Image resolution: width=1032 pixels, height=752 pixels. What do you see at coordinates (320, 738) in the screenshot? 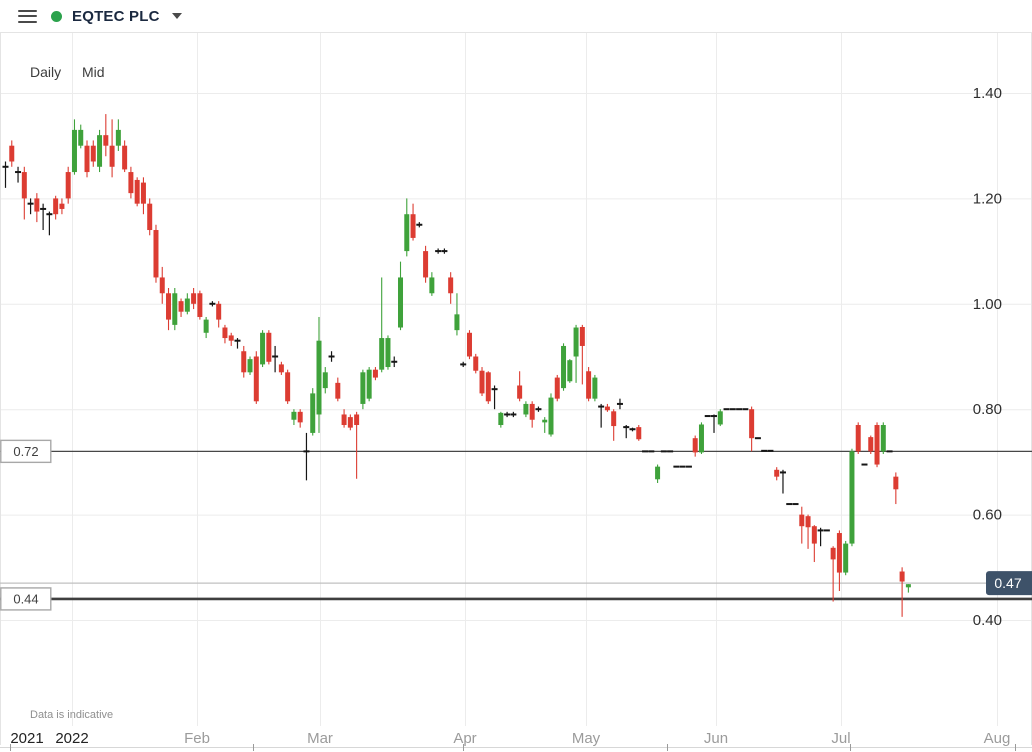
I see `svg-text: Mar` at bounding box center [320, 738].